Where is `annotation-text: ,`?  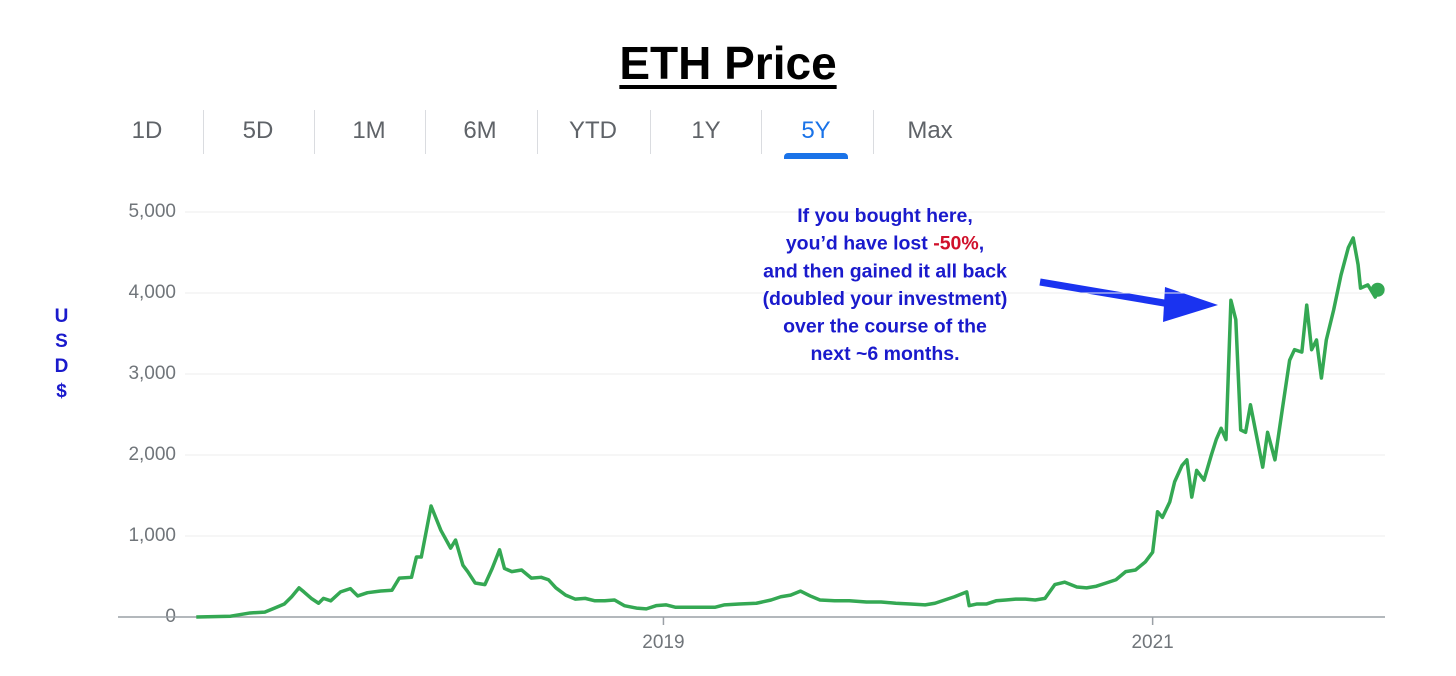
annotation-text: , is located at coordinates (981, 244).